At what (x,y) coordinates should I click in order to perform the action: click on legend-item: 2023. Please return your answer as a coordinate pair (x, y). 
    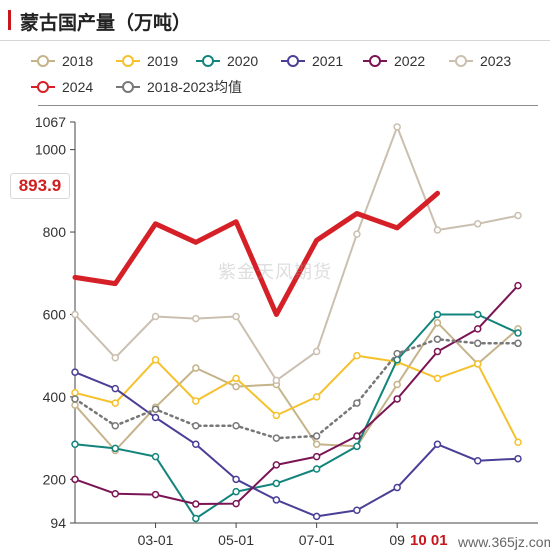
    Looking at the image, I should click on (479, 61).